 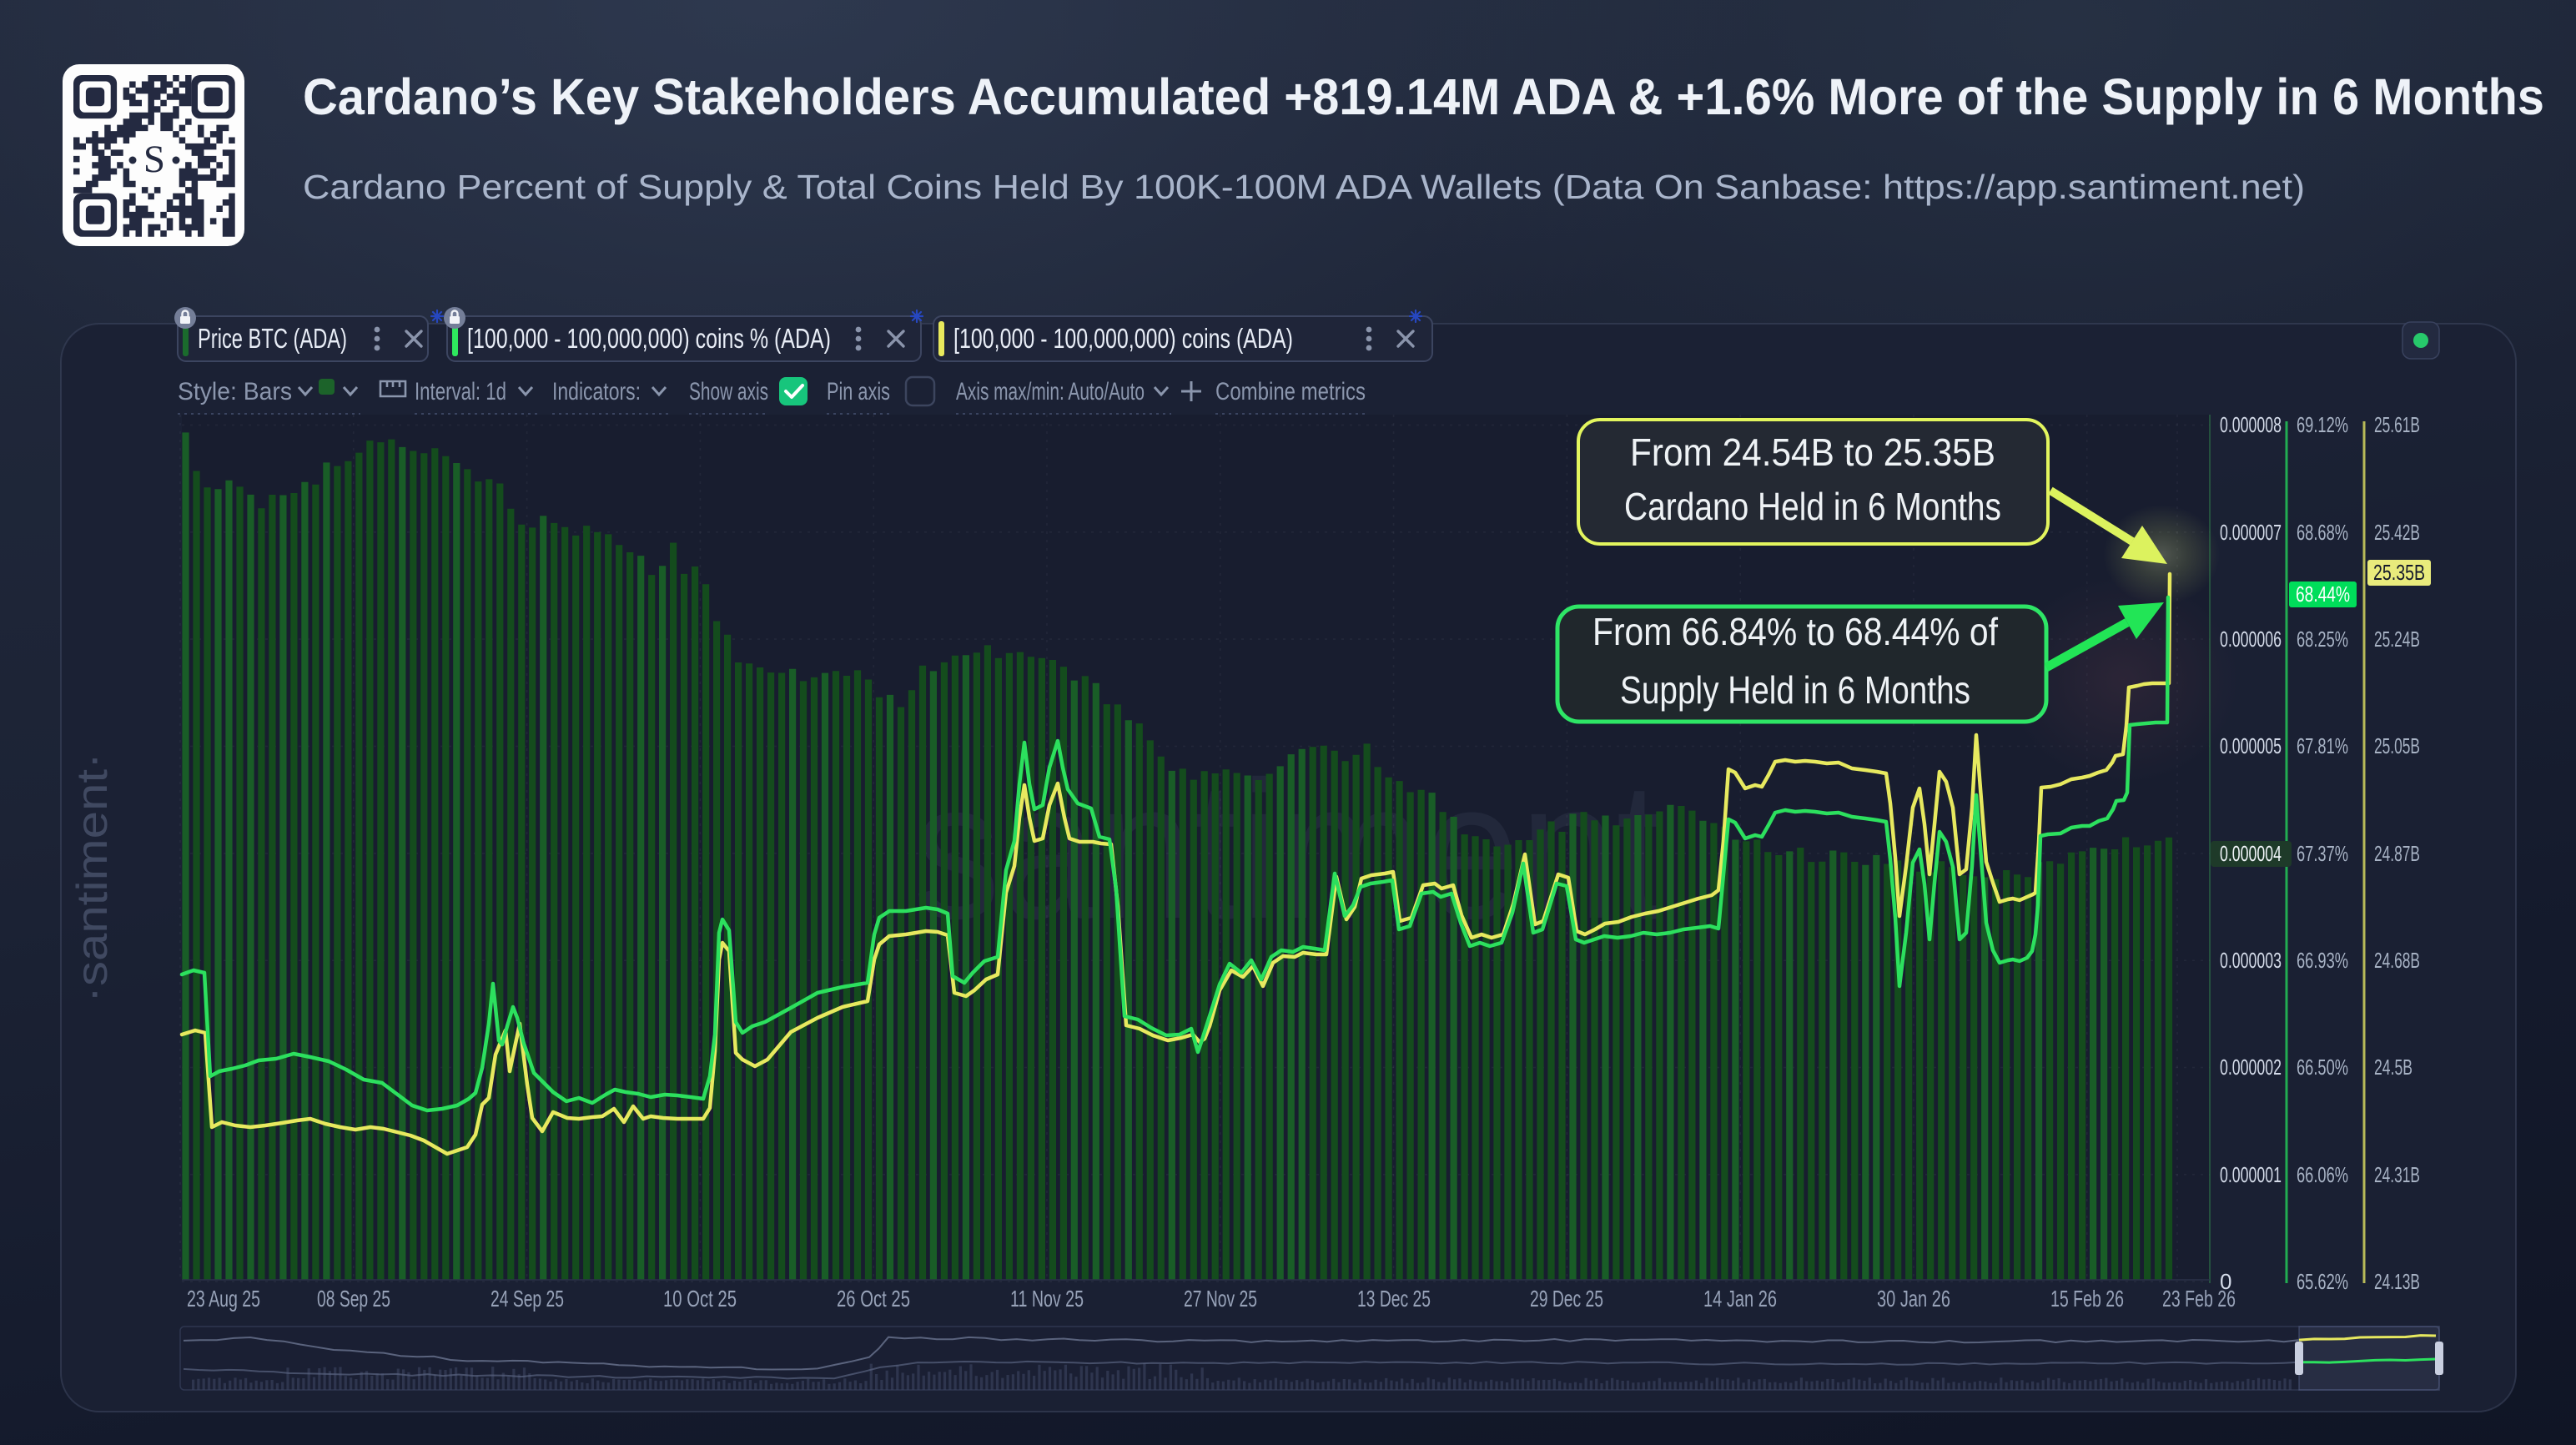 What do you see at coordinates (1566, 1299) in the screenshot?
I see `svg-text: 29 Dec 25` at bounding box center [1566, 1299].